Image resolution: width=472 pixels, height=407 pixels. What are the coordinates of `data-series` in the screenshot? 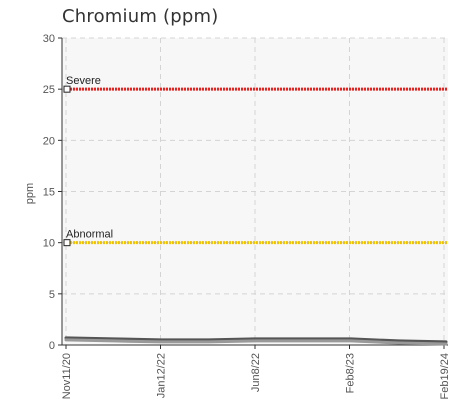 It's located at (256, 341).